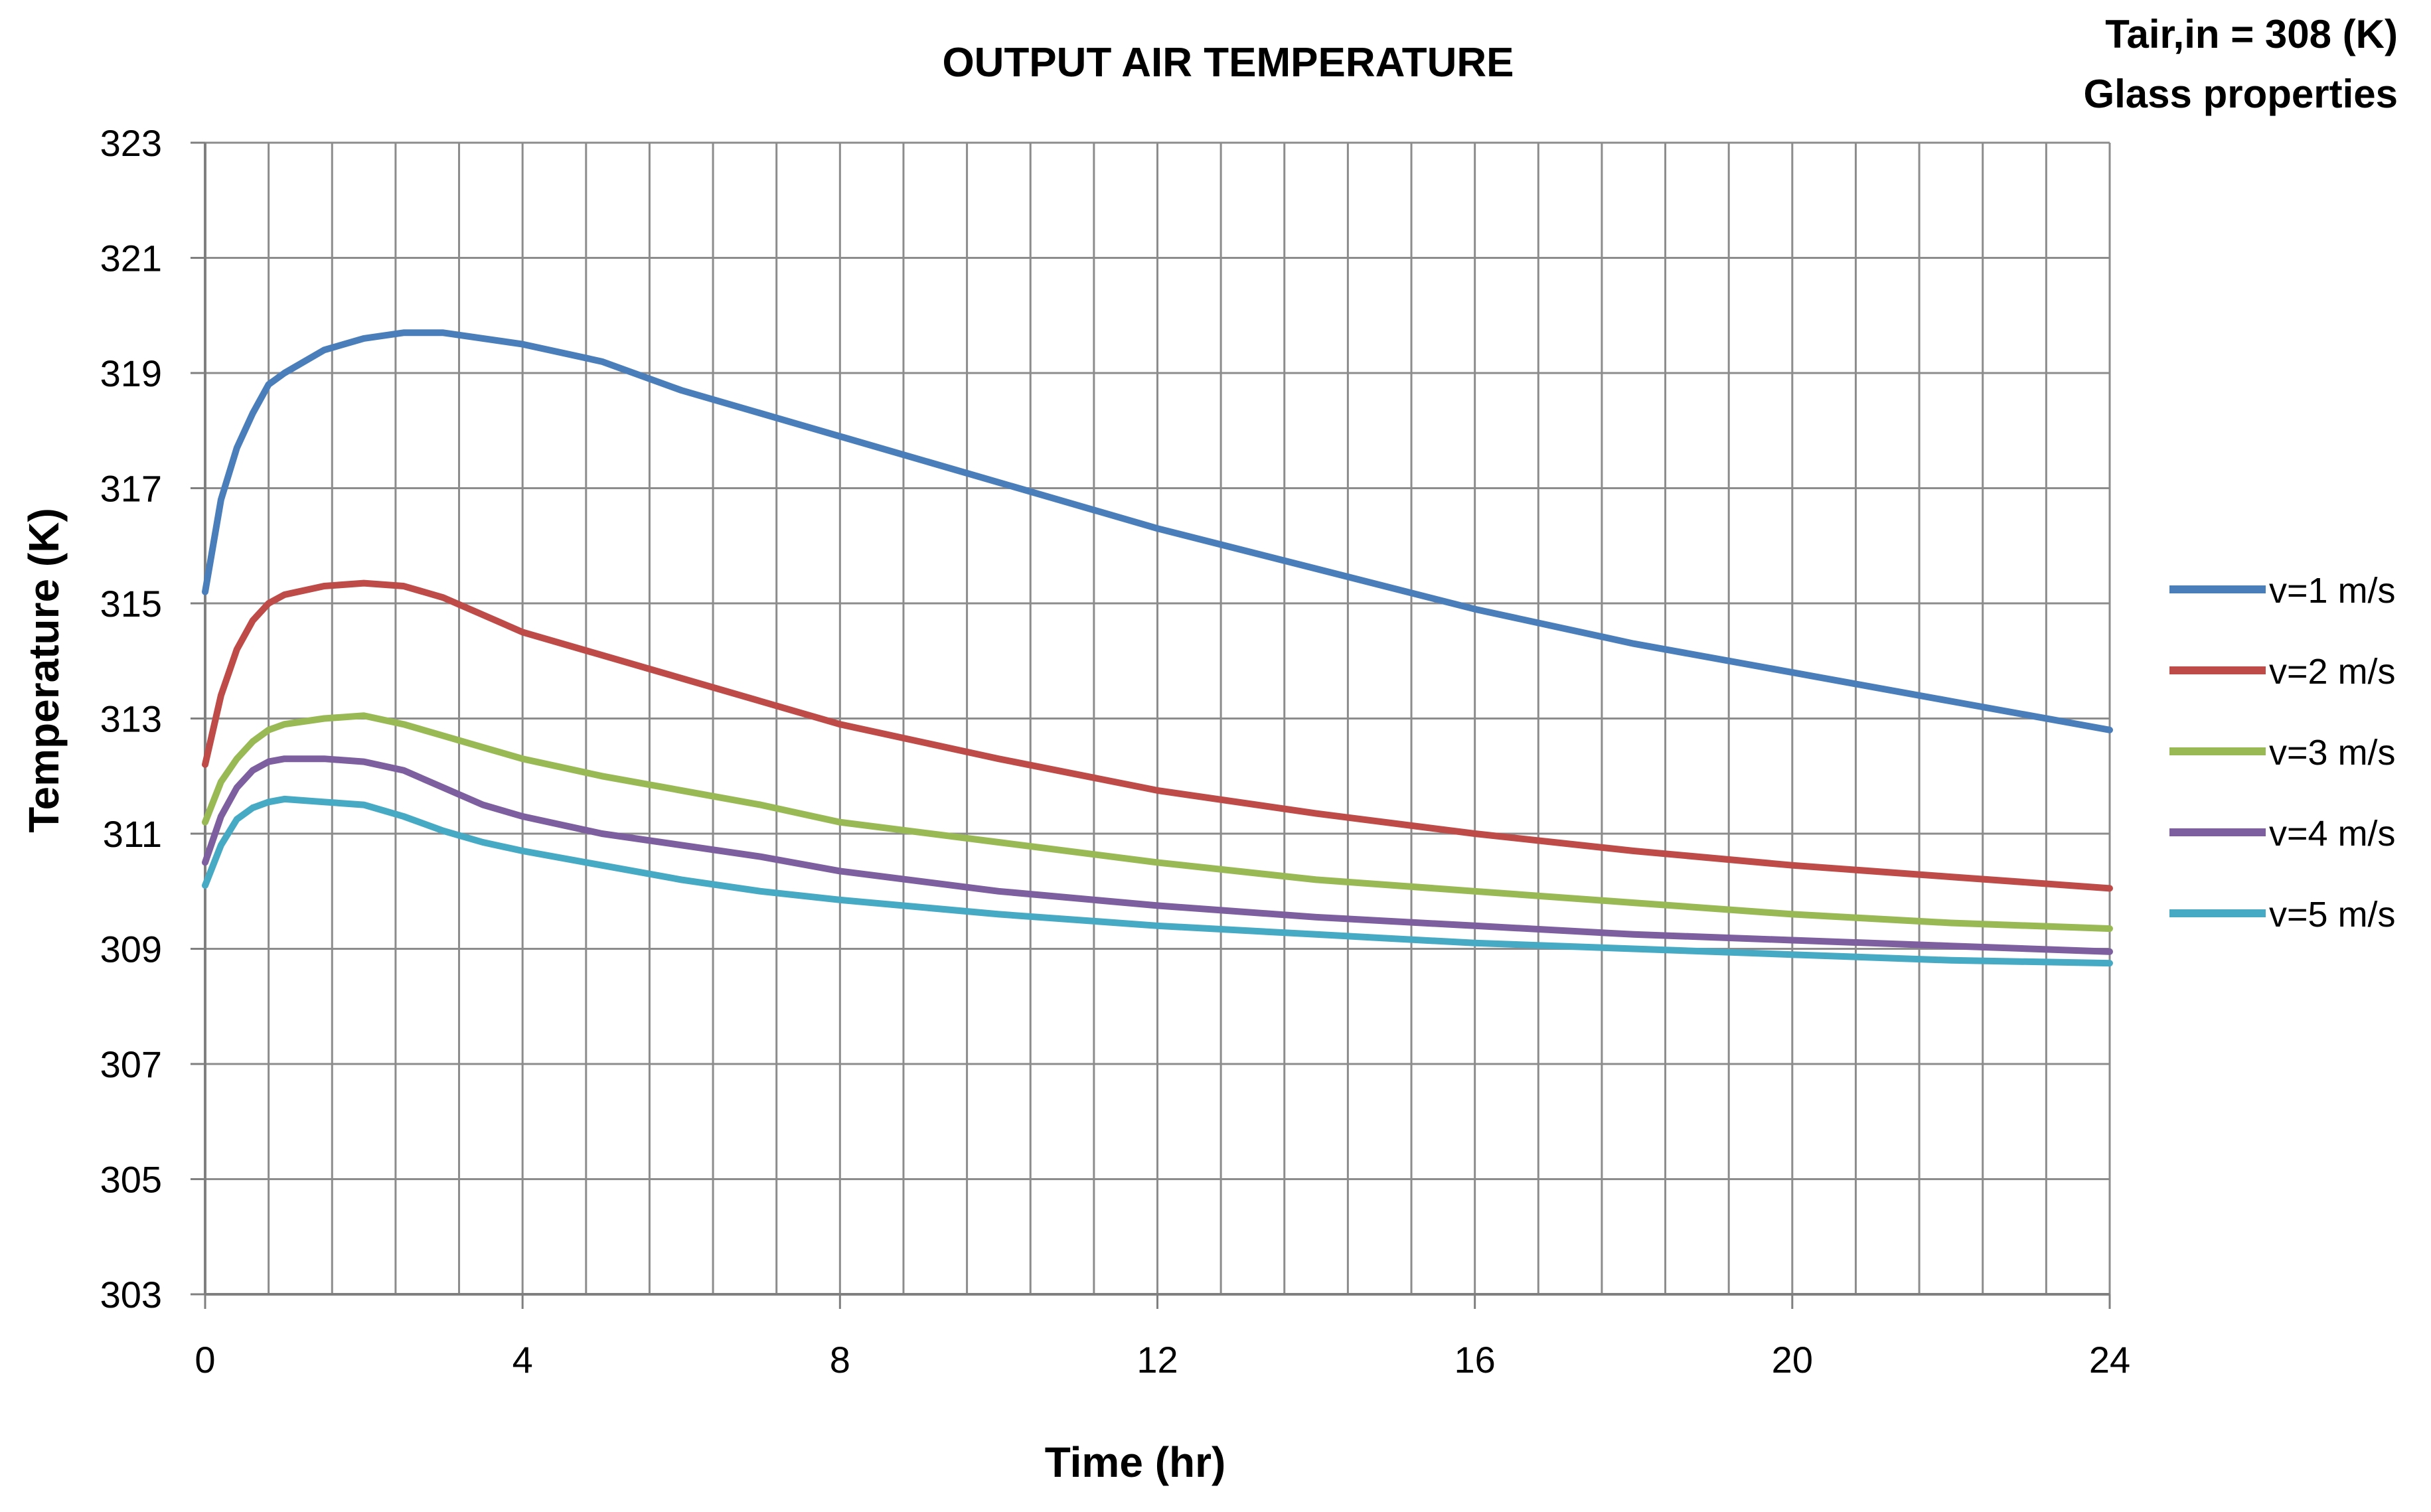 The width and height of the screenshot is (2431, 1512). Describe the element at coordinates (132, 834) in the screenshot. I see `y-tick-label: 311` at that location.